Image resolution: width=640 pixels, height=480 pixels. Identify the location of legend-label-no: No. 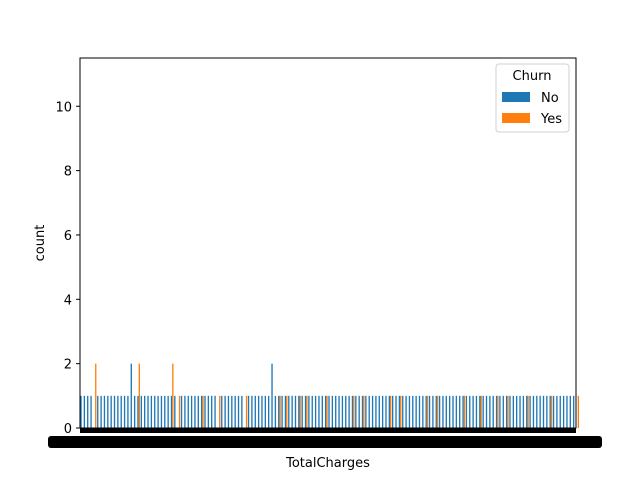
(550, 98).